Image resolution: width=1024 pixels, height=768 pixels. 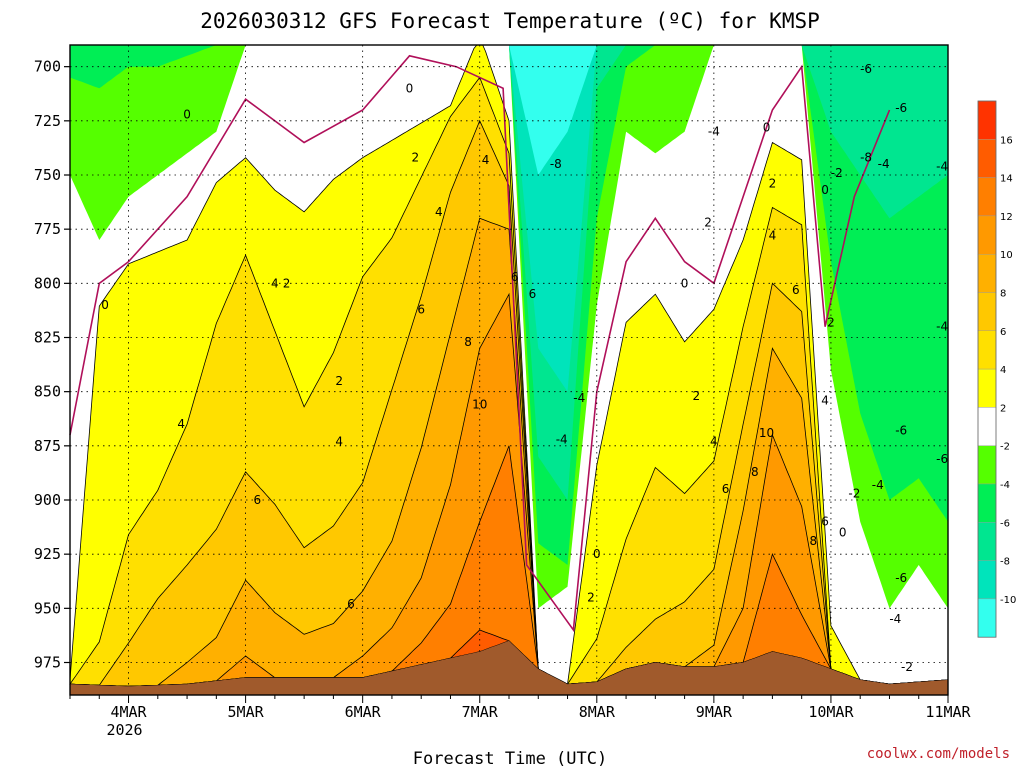 I want to click on x-tick-label: 10MAR, so click(x=831, y=712).